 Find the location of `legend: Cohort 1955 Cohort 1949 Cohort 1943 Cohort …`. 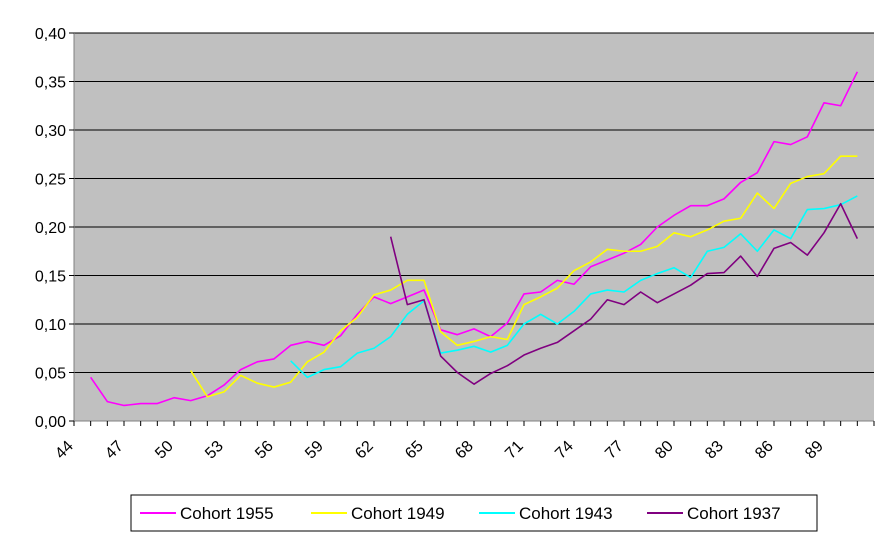

legend: Cohort 1955 Cohort 1949 Cohort 1943 Cohort … is located at coordinates (474, 513).